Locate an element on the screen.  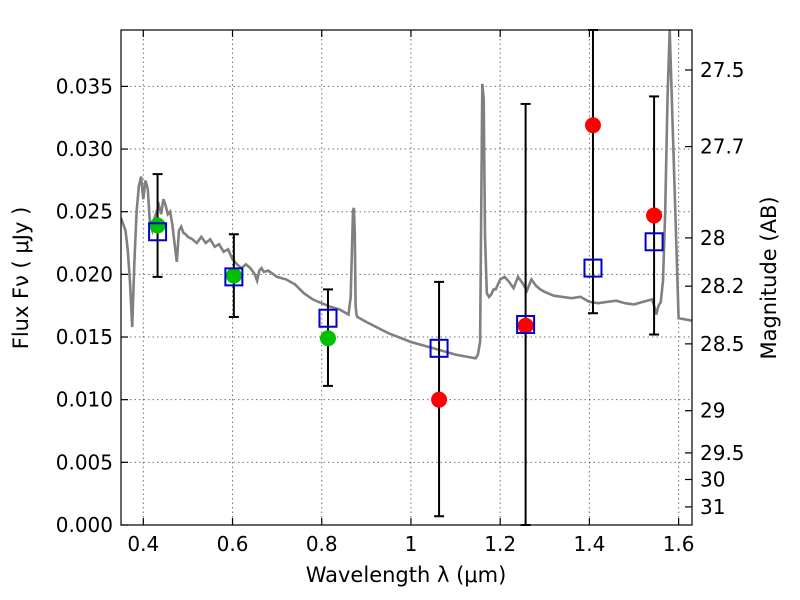
y-tick-label: 0.010 is located at coordinates (84, 400).